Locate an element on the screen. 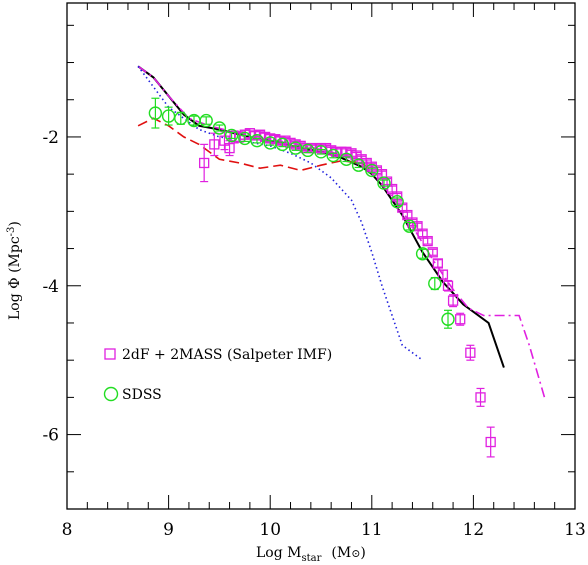  legend-label: SDSS is located at coordinates (142, 395).